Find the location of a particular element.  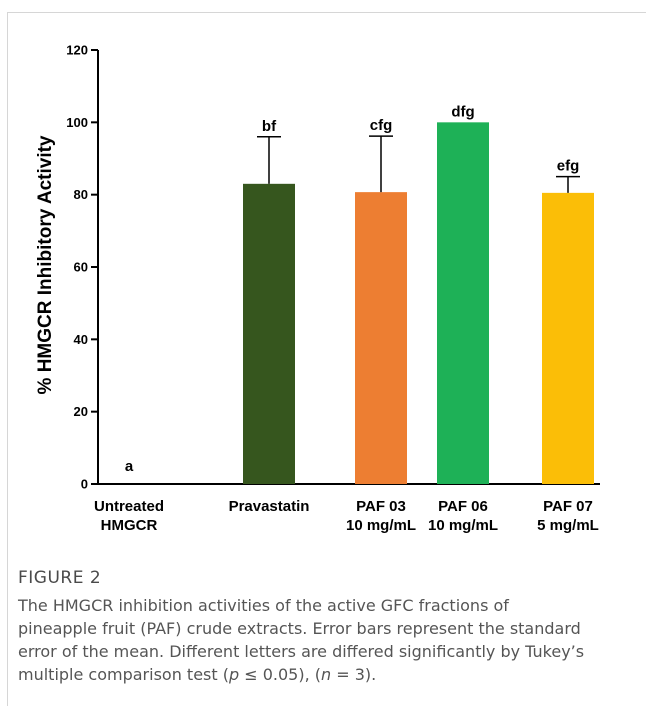

y-axis-title: % HMGCR Inhibitory Activity is located at coordinates (45, 264).